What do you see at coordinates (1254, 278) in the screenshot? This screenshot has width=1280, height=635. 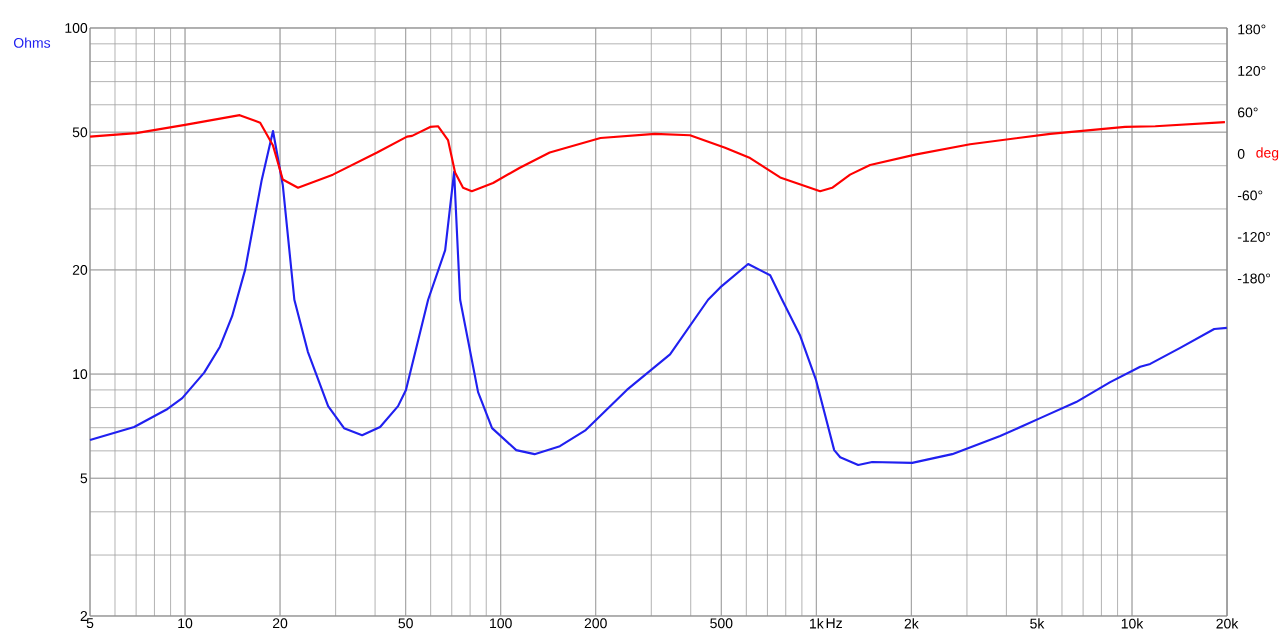 I see `y2-tick-label: -180°` at bounding box center [1254, 278].